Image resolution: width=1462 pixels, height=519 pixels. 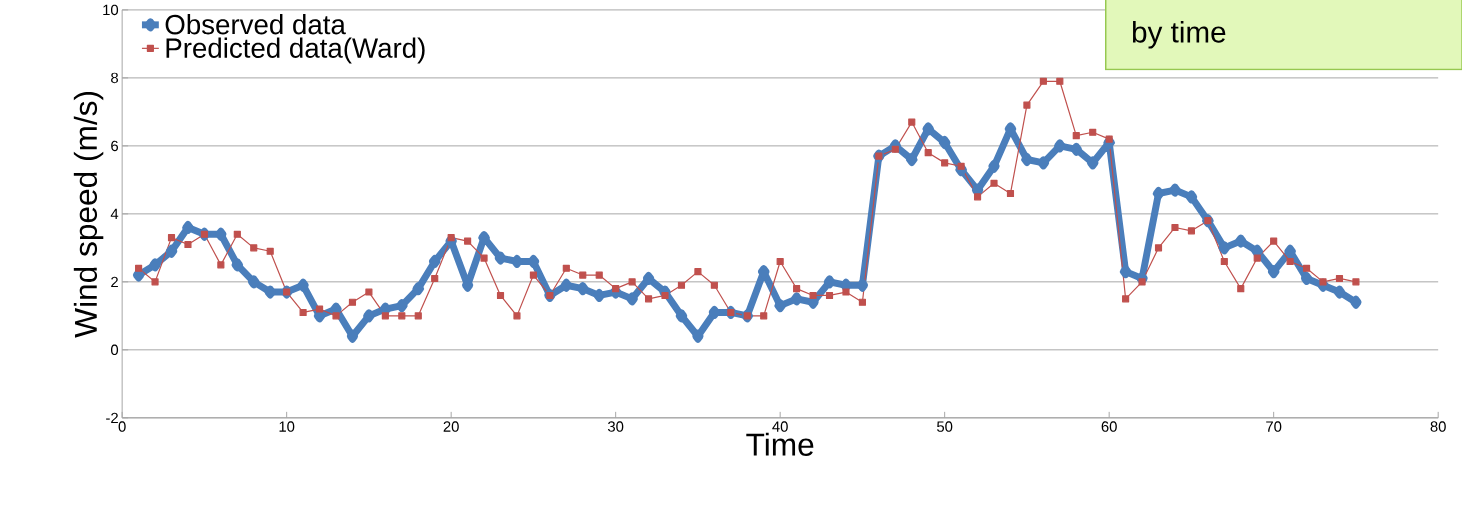 I want to click on legend-label: Predicted data(Ward), so click(x=295, y=50).